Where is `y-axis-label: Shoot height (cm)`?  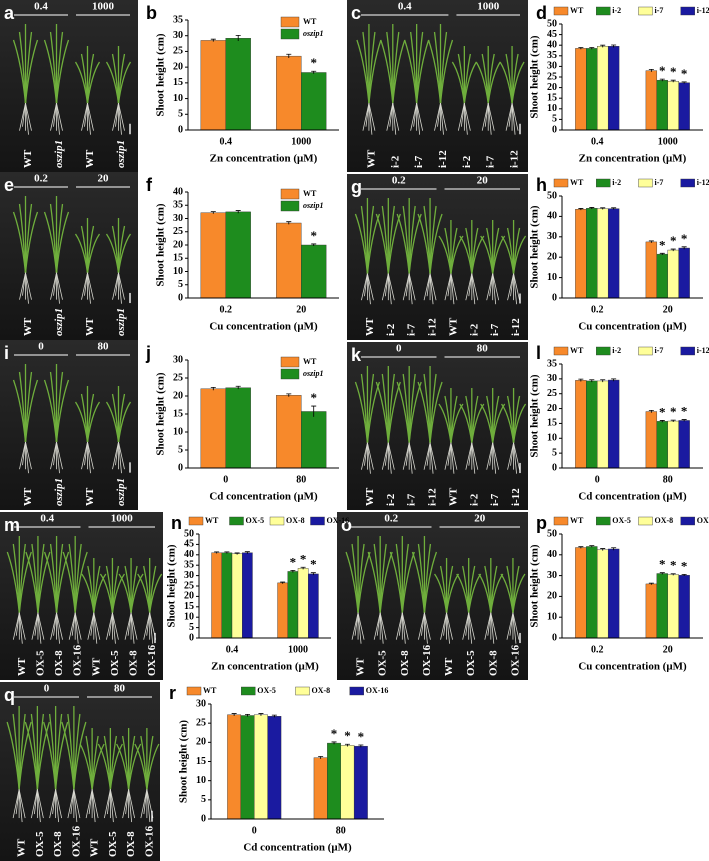 y-axis-label: Shoot height (cm) is located at coordinates (184, 761).